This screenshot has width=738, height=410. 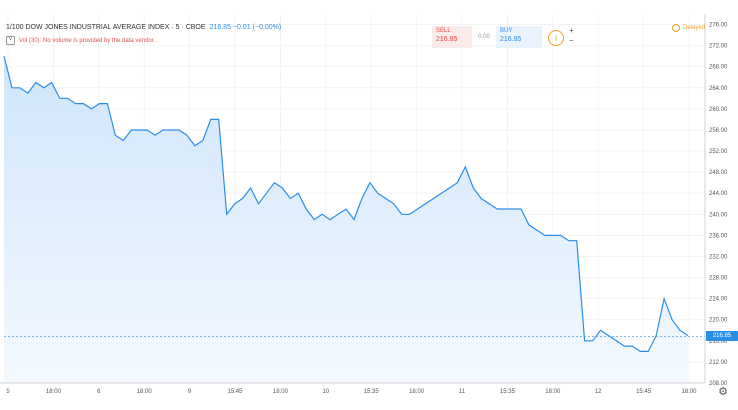 What do you see at coordinates (447, 39) in the screenshot?
I see `sell-price: 216.85` at bounding box center [447, 39].